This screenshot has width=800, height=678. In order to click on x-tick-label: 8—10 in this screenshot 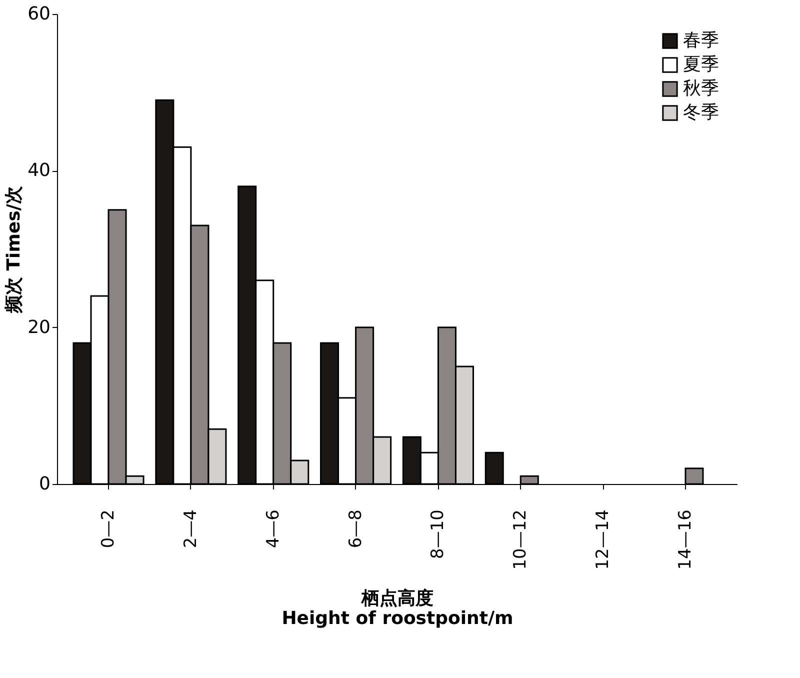, I will do `click(438, 534)`.